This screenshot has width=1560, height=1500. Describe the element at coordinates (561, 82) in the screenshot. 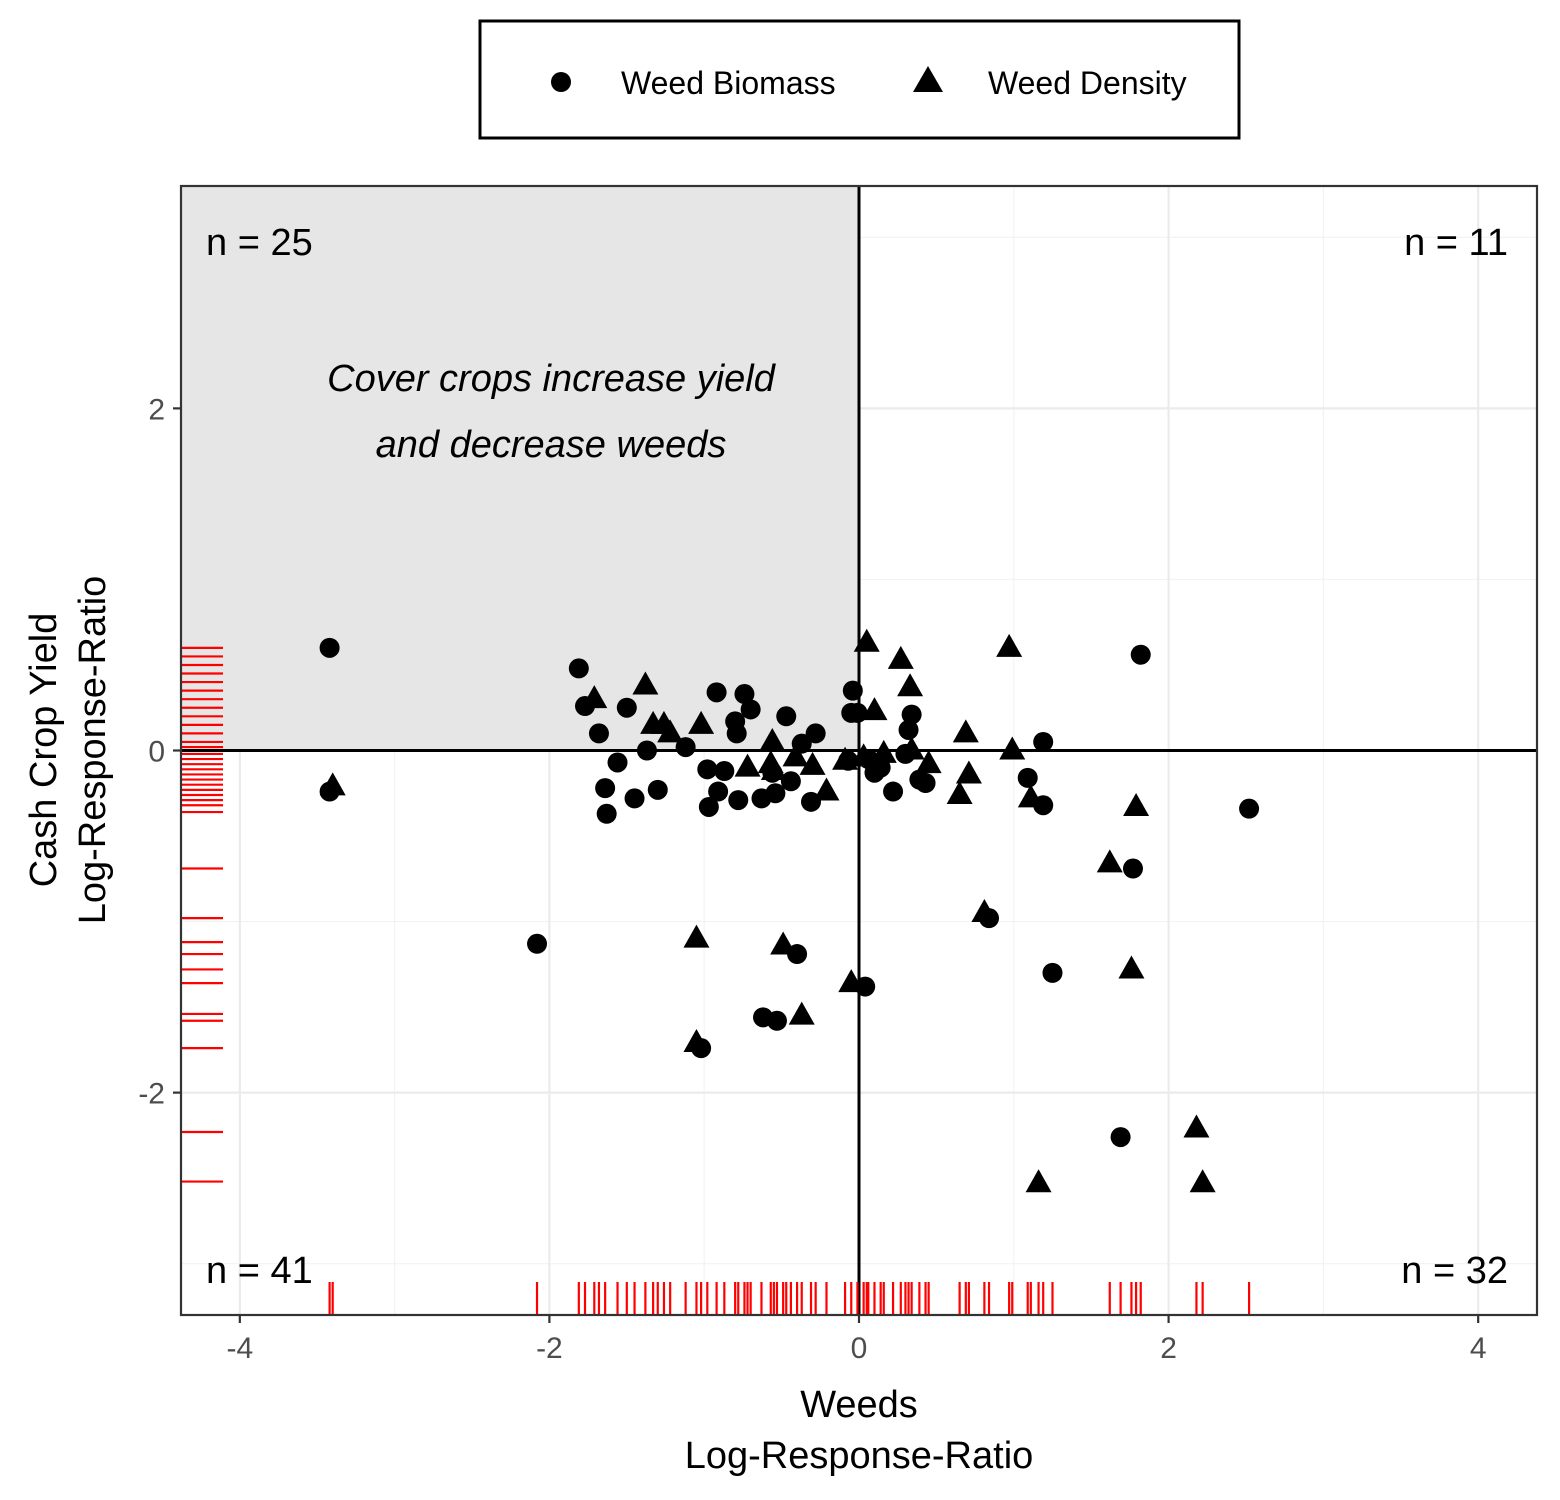

I see `legend-marker-weed-biomass` at that location.